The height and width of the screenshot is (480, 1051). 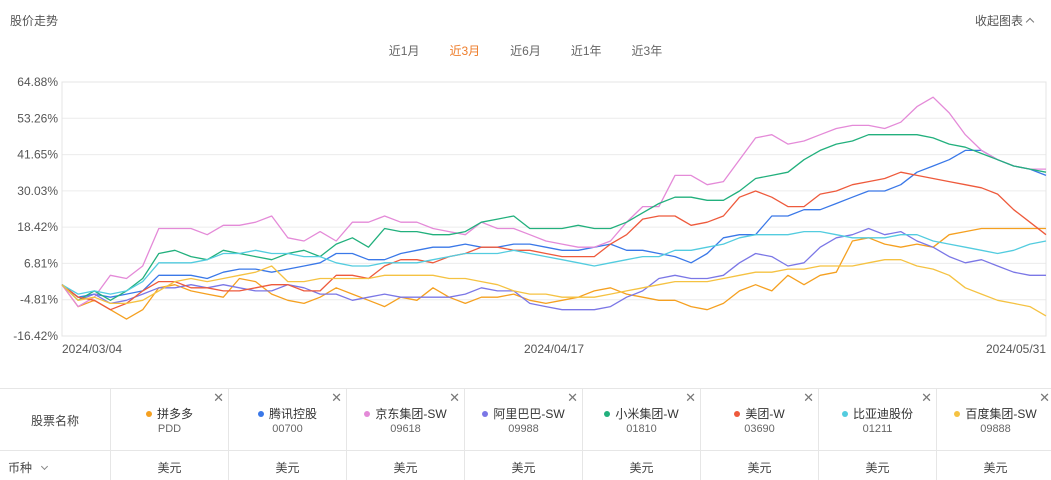 I want to click on y-tick-label: 6.81%, so click(x=41, y=263).